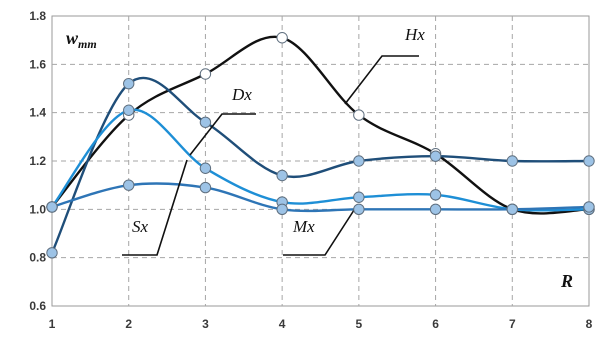 This screenshot has height=340, width=597. What do you see at coordinates (435, 324) in the screenshot?
I see `x-tick-label: 6` at bounding box center [435, 324].